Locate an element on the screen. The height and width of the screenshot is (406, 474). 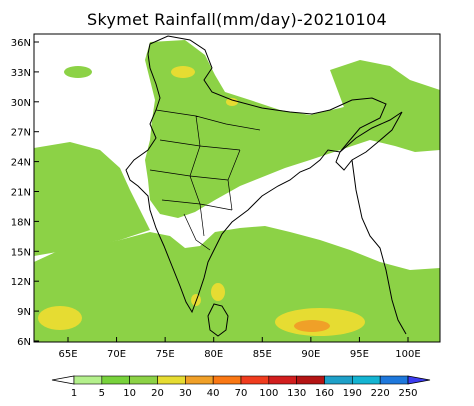
srilanka-outline is located at coordinates (218, 320).